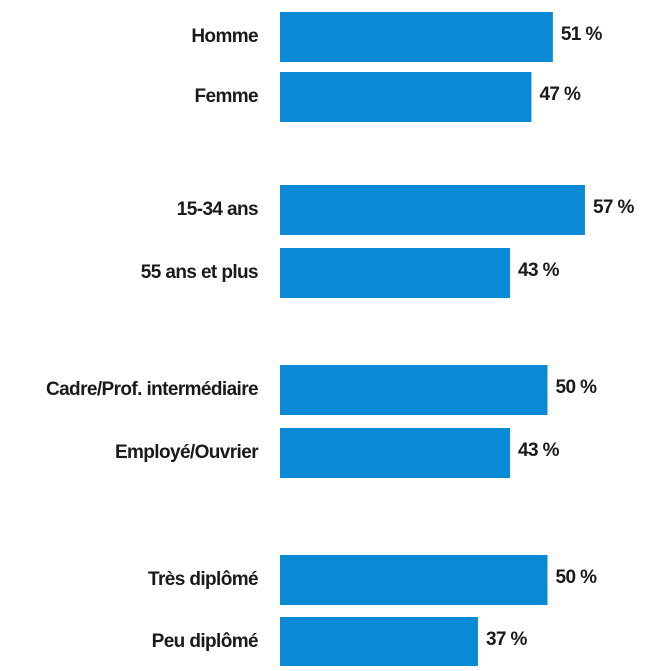  I want to click on value-label: 47 %, so click(560, 94).